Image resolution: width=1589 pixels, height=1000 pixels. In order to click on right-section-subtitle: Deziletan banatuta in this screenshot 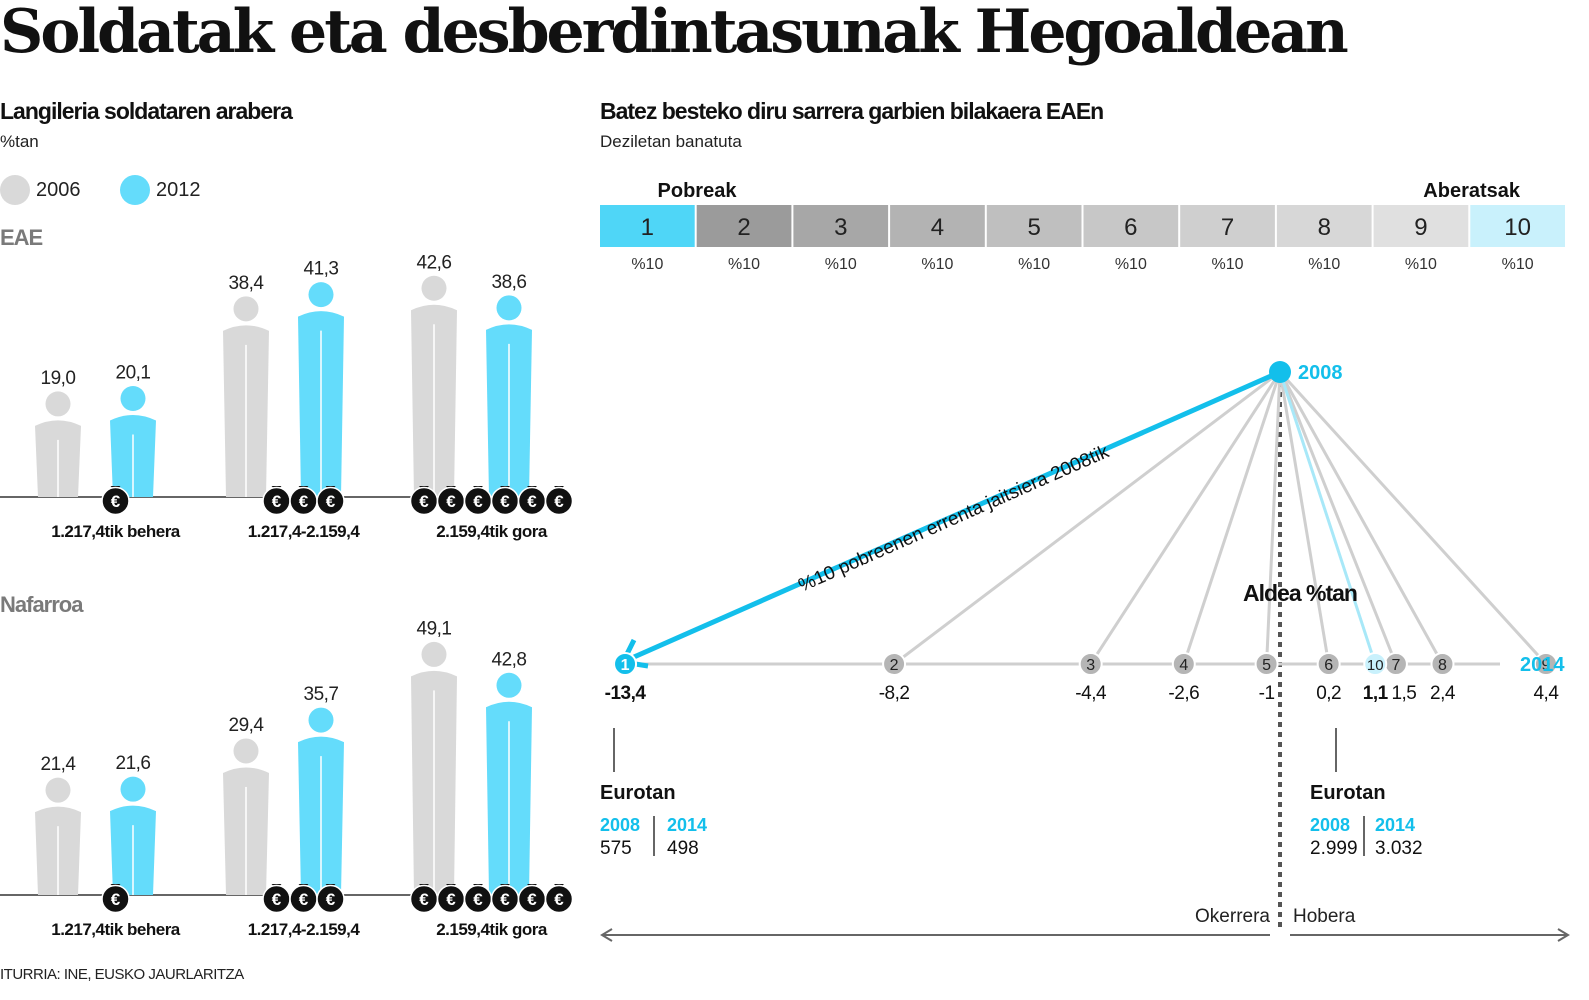, I will do `click(671, 141)`.